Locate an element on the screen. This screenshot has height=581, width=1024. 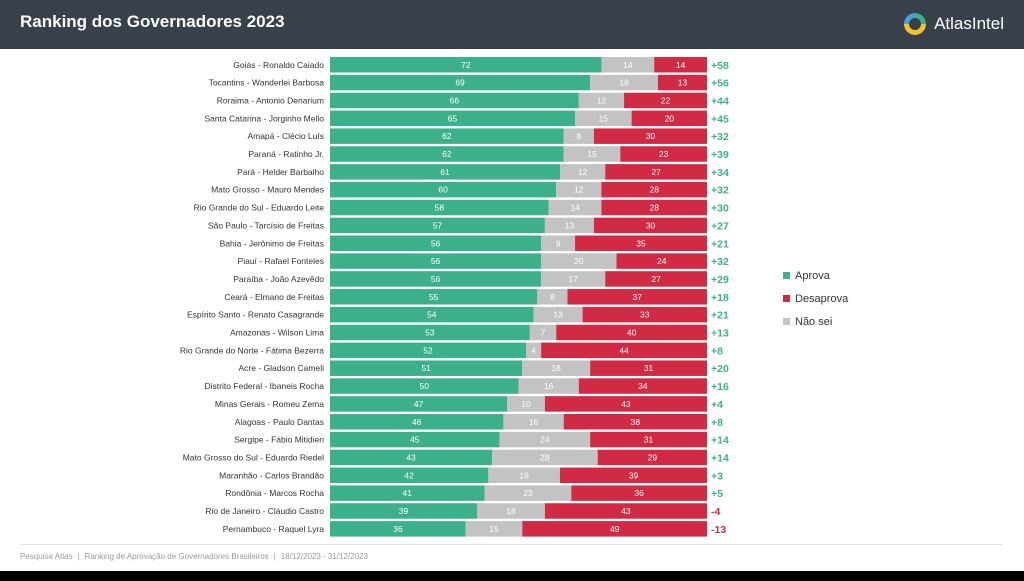
data-label-disapprove: 44 is located at coordinates (624, 350).